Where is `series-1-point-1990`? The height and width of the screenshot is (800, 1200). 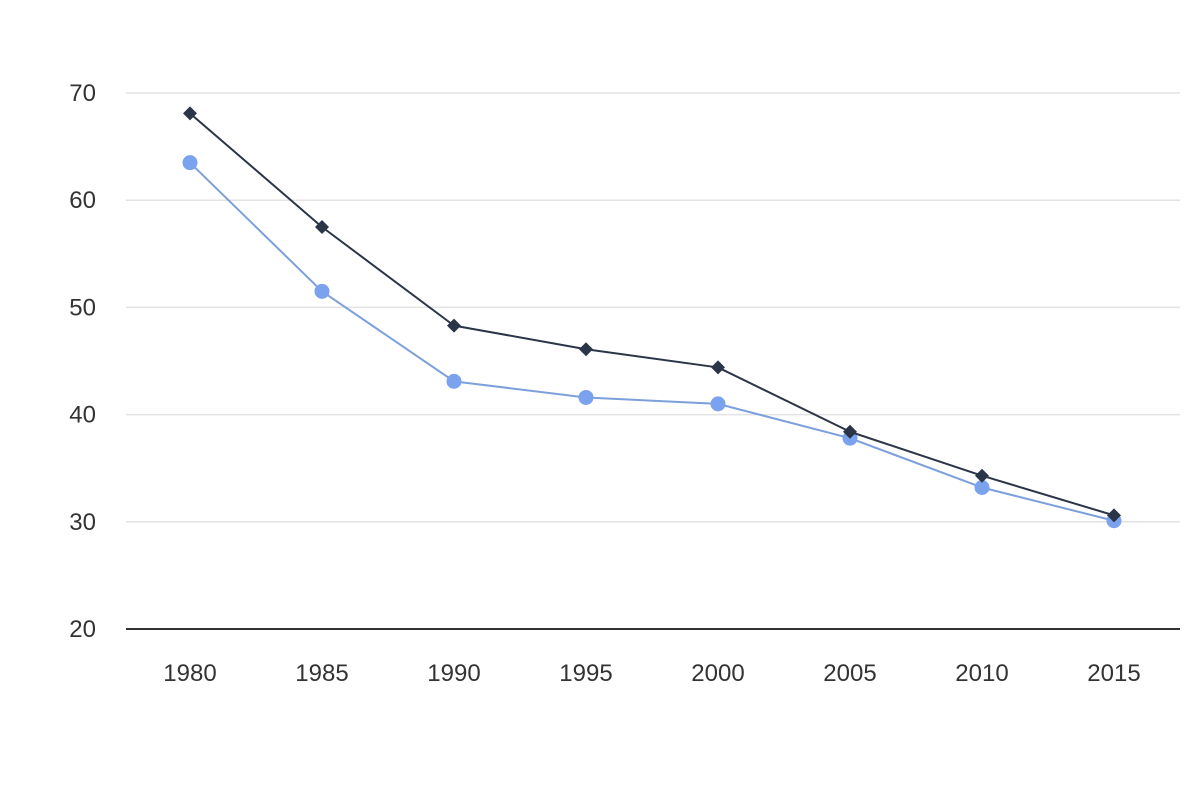 series-1-point-1990 is located at coordinates (454, 325).